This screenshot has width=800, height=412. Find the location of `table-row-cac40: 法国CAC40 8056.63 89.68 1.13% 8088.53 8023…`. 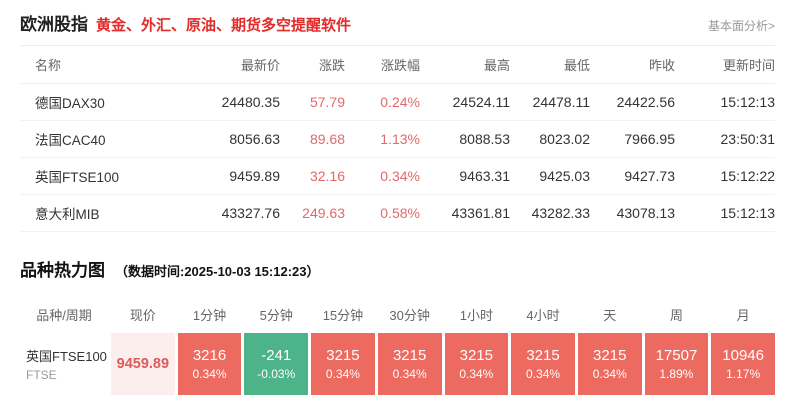

table-row-cac40: 法国CAC40 8056.63 89.68 1.13% 8088.53 8023… is located at coordinates (397, 139).